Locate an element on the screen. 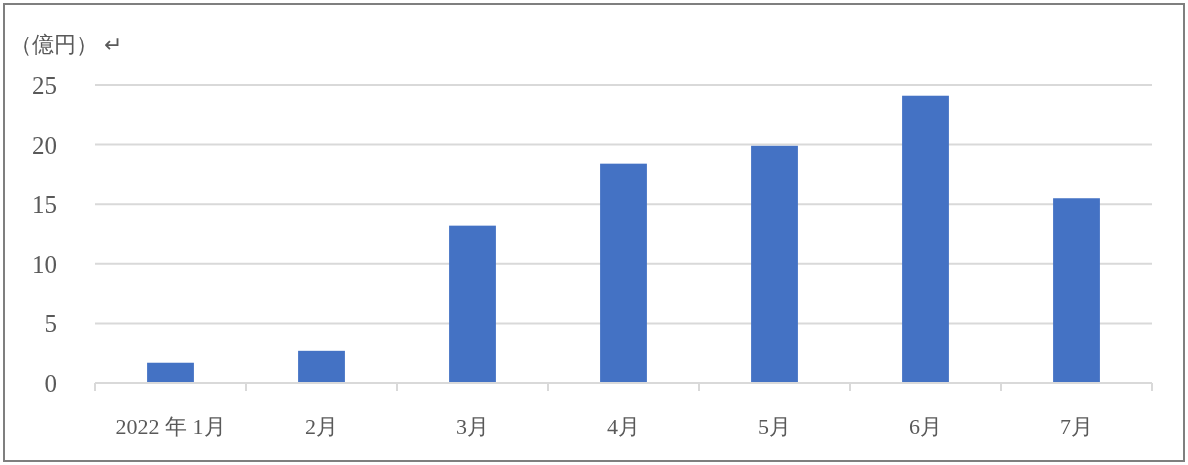 The height and width of the screenshot is (465, 1188). y-tick-label: 25 is located at coordinates (44, 85).